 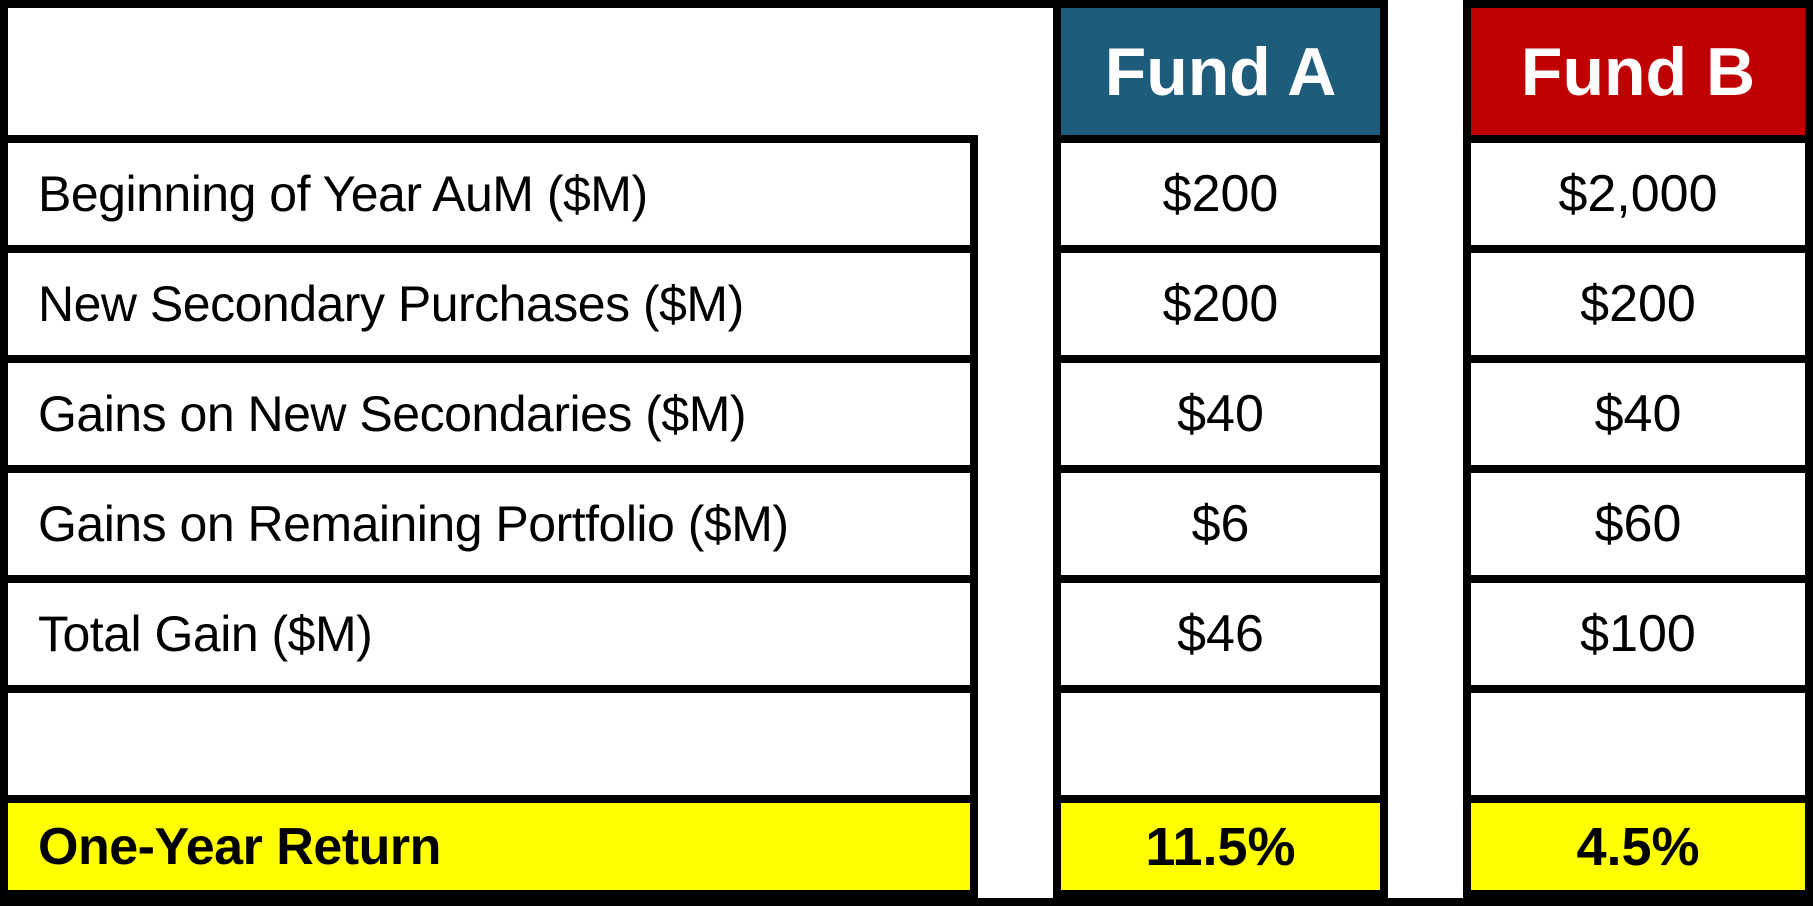 What do you see at coordinates (1638, 300) in the screenshot?
I see `fund-b-new-secondary-purchases: $200` at bounding box center [1638, 300].